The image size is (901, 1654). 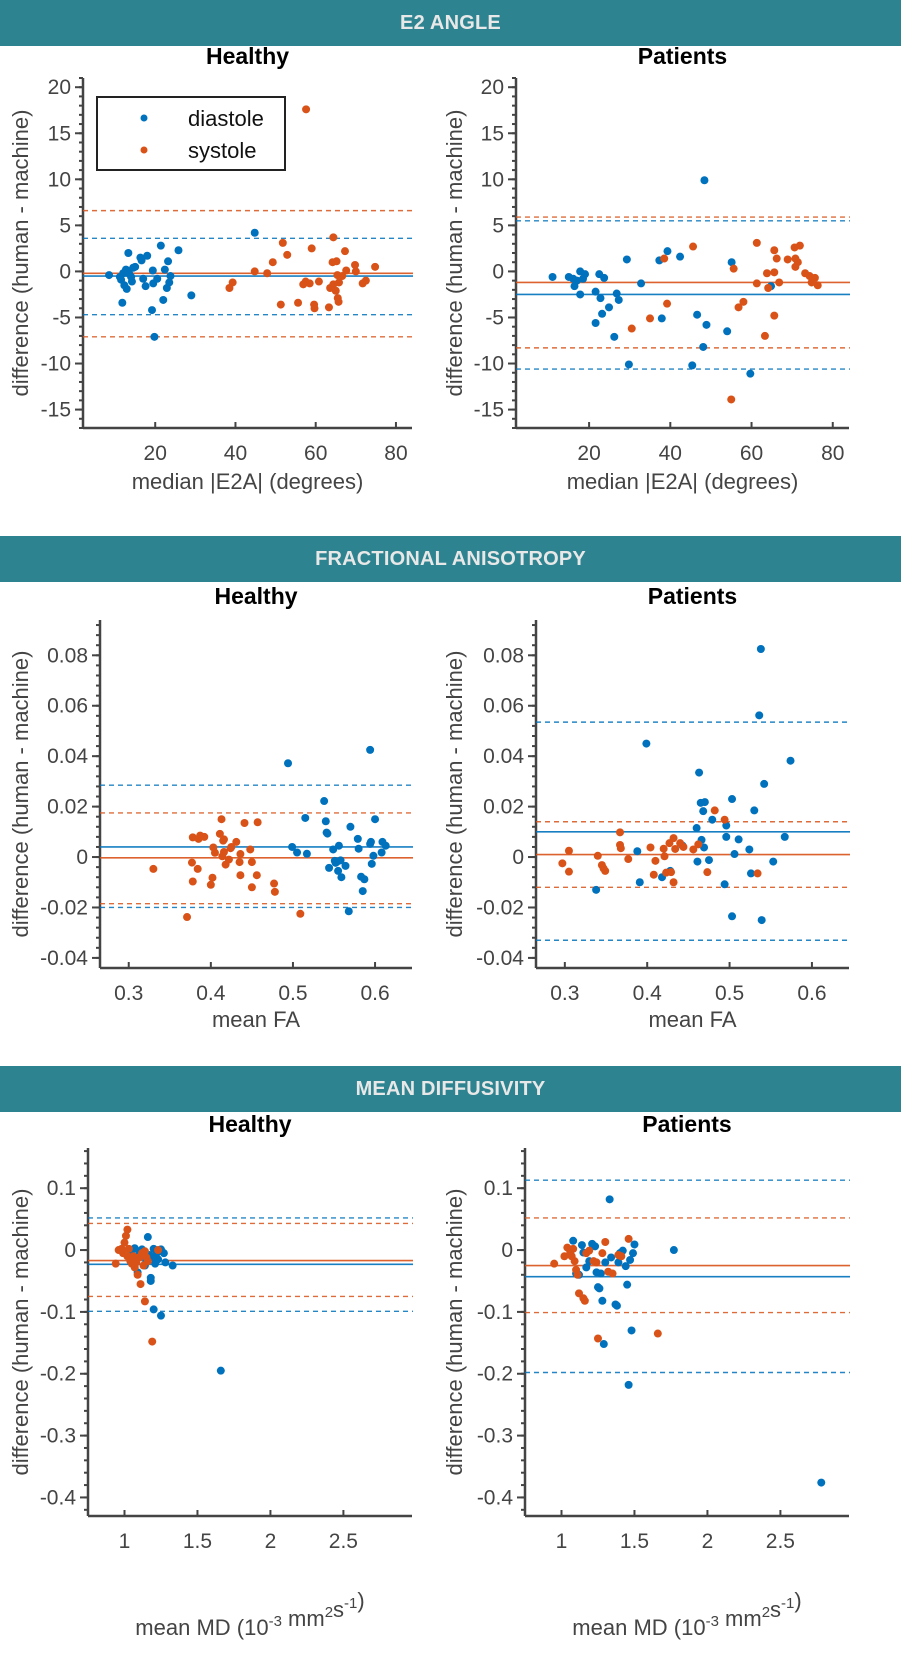 What do you see at coordinates (65, 225) in the screenshot?
I see `y-tick-label: 5` at bounding box center [65, 225].